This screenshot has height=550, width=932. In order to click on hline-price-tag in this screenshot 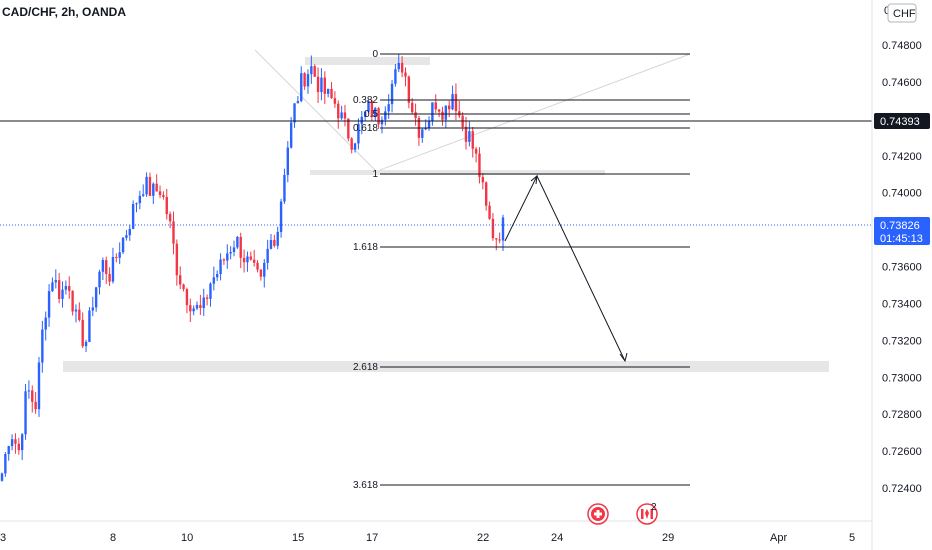, I will do `click(902, 121)`.